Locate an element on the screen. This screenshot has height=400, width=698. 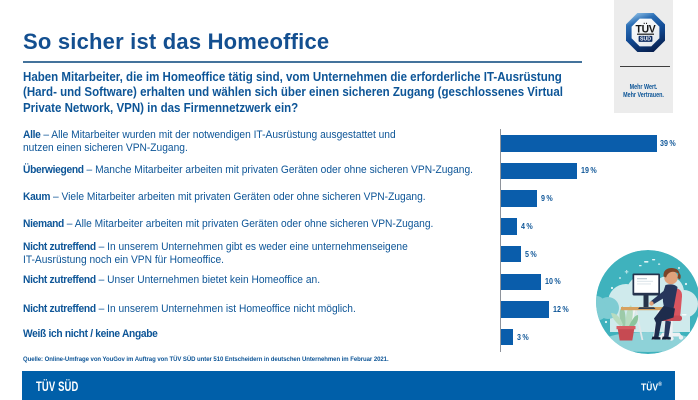
svg-text: TÜV is located at coordinates (645, 28).